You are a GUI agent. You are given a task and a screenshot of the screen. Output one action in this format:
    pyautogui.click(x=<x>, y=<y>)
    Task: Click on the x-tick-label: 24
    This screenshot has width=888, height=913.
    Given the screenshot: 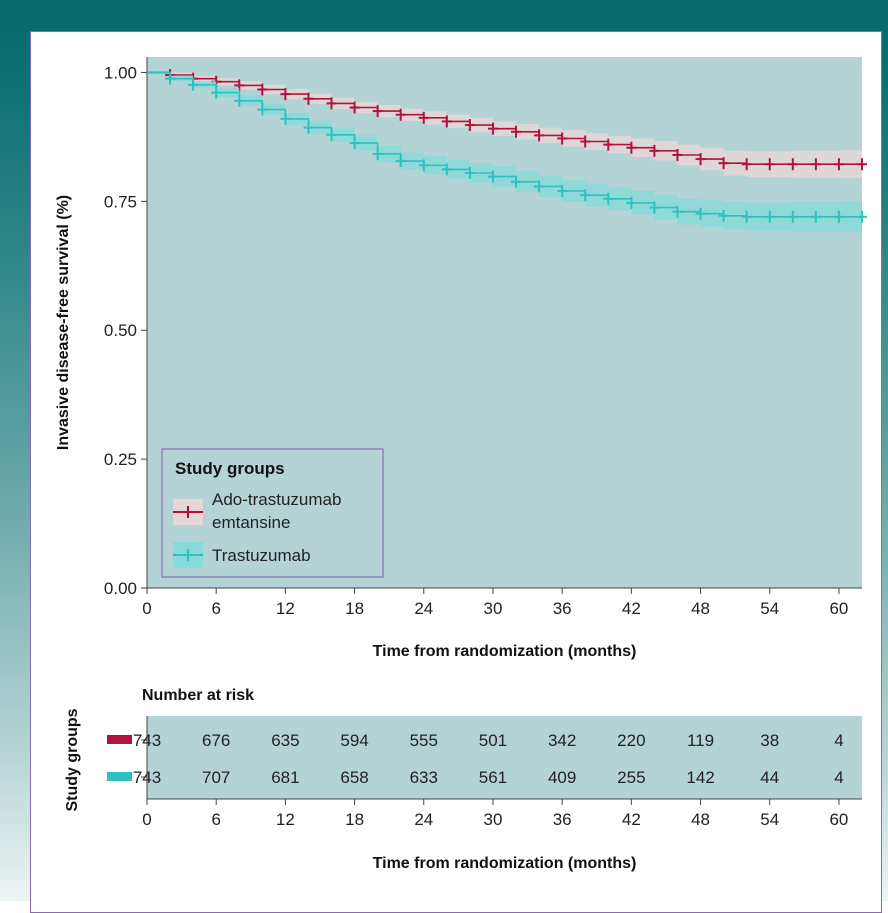 What is the action you would take?
    pyautogui.click(x=423, y=608)
    